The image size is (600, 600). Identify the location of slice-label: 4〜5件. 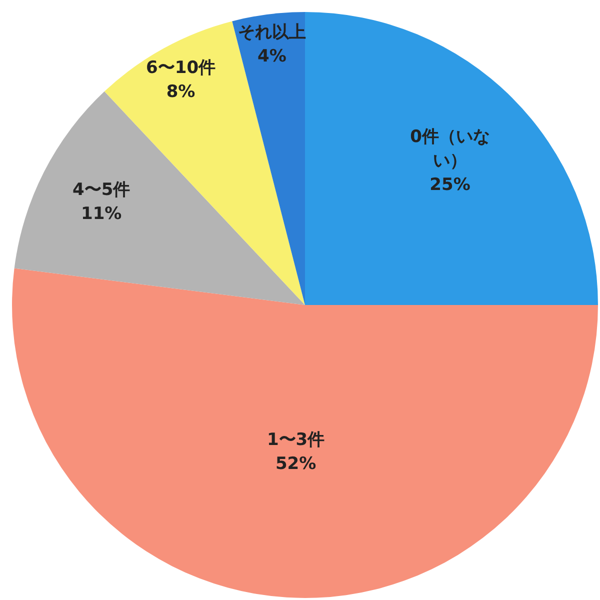
(101, 190).